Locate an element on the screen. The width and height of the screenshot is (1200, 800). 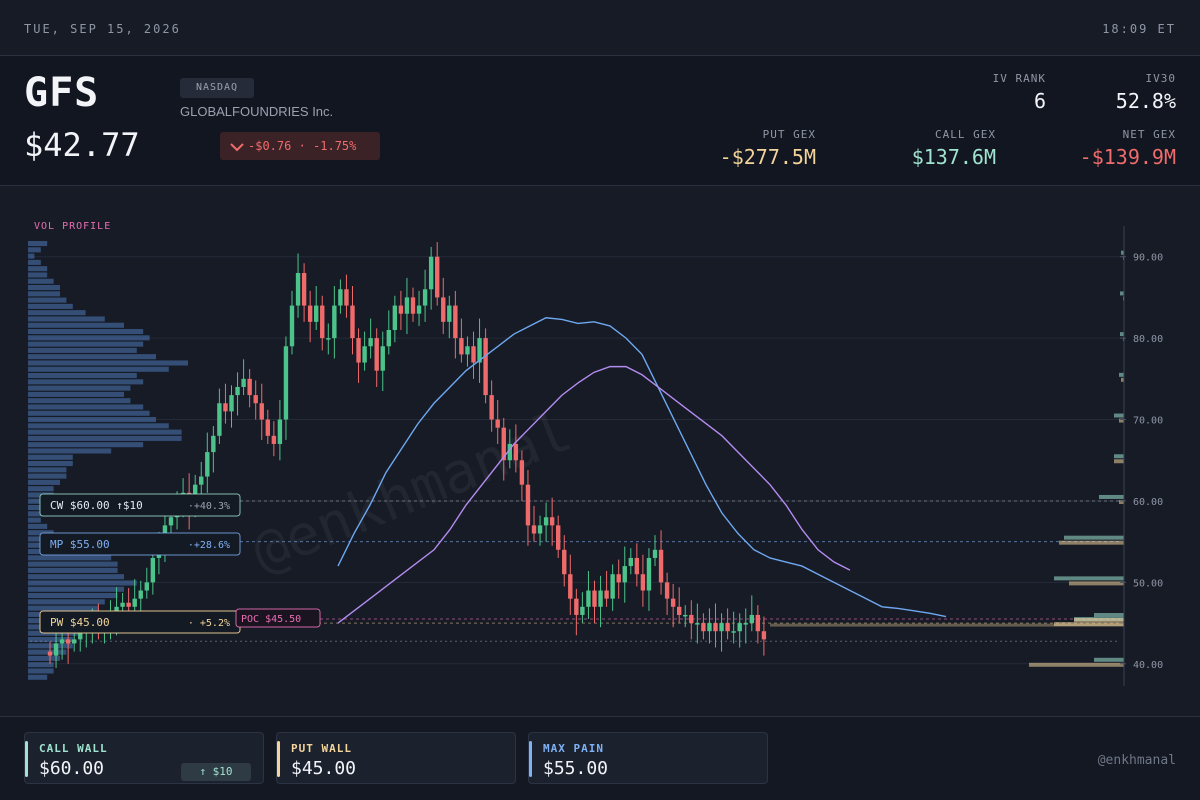
iv-rank-label: IV RANK is located at coordinates (1019, 78).